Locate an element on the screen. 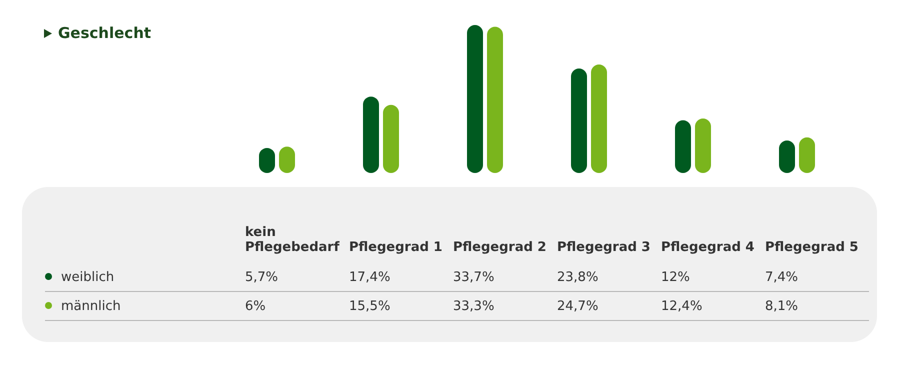  x-tick-label: Pflegegrad 4 is located at coordinates (708, 248).